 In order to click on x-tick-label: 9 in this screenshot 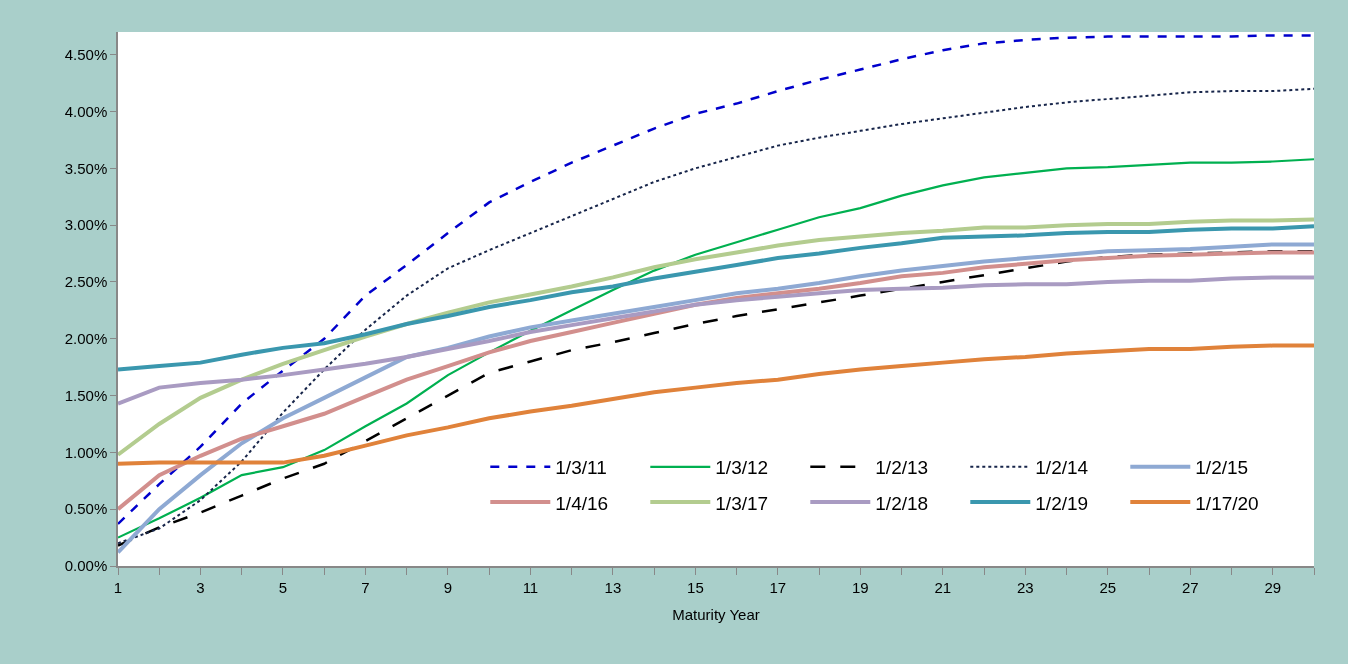, I will do `click(448, 587)`.